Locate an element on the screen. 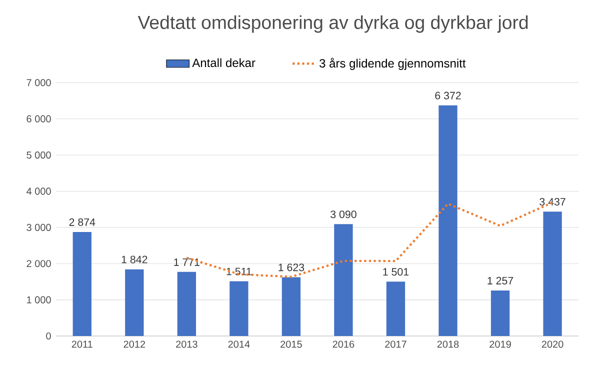 The image size is (608, 384). x-tick-label: 2015 is located at coordinates (291, 344).